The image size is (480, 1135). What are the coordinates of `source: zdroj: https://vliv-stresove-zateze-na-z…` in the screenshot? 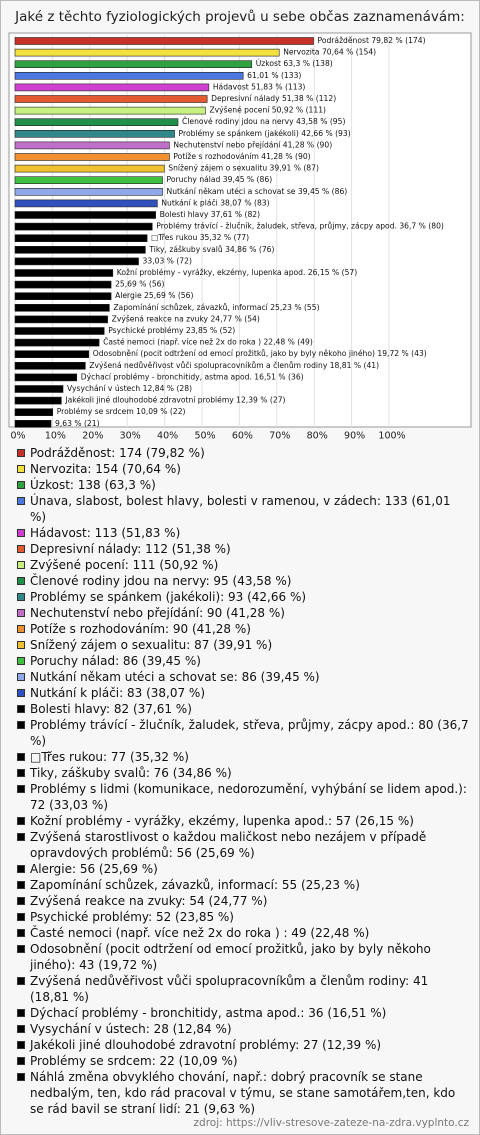 It's located at (331, 1123).